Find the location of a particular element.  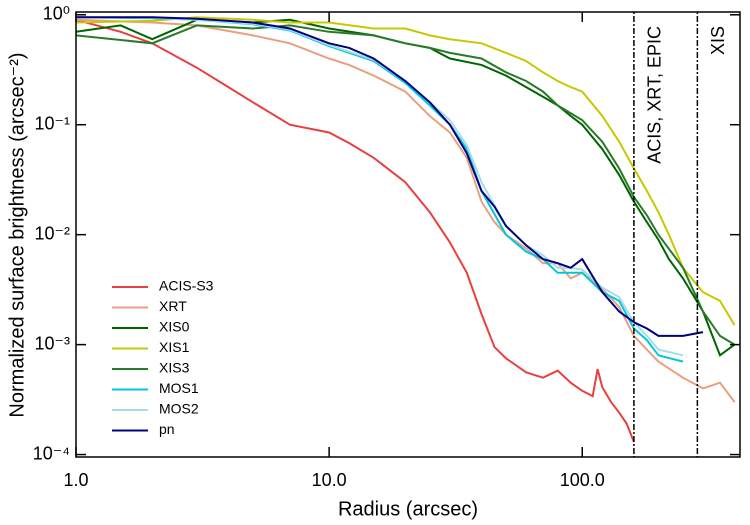

legend-label: MOS1 is located at coordinates (179, 388).